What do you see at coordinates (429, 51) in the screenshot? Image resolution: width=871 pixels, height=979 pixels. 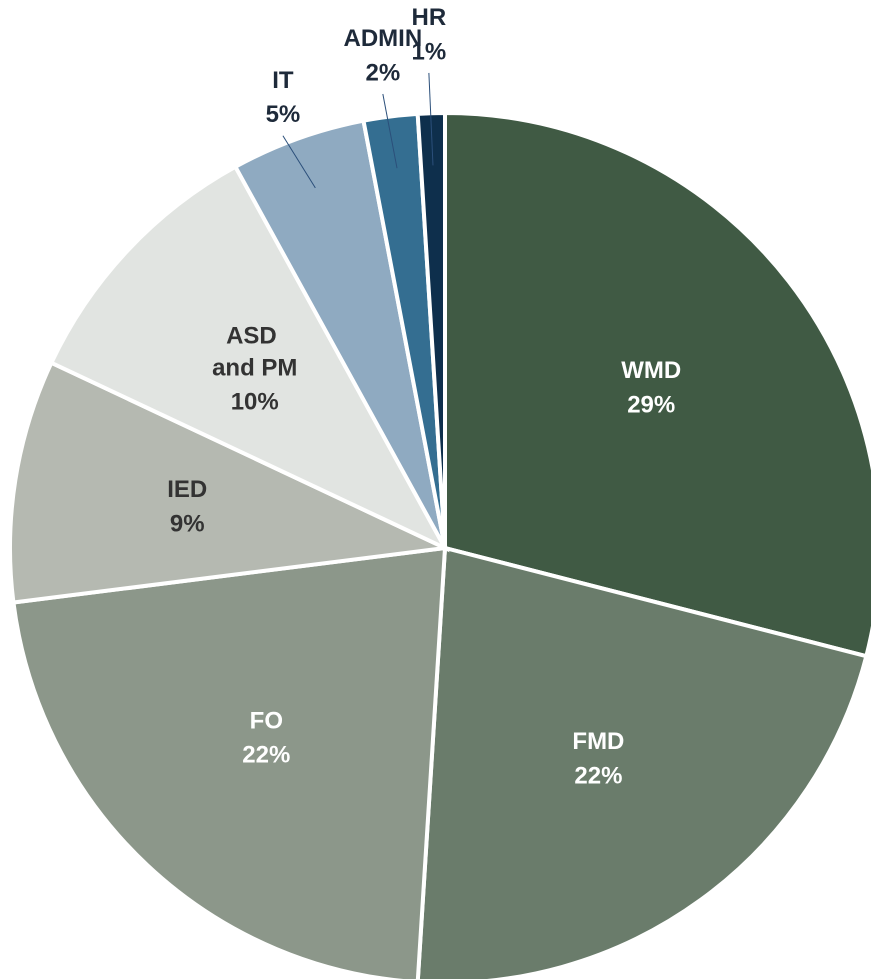 I see `value-label: 1%` at bounding box center [429, 51].